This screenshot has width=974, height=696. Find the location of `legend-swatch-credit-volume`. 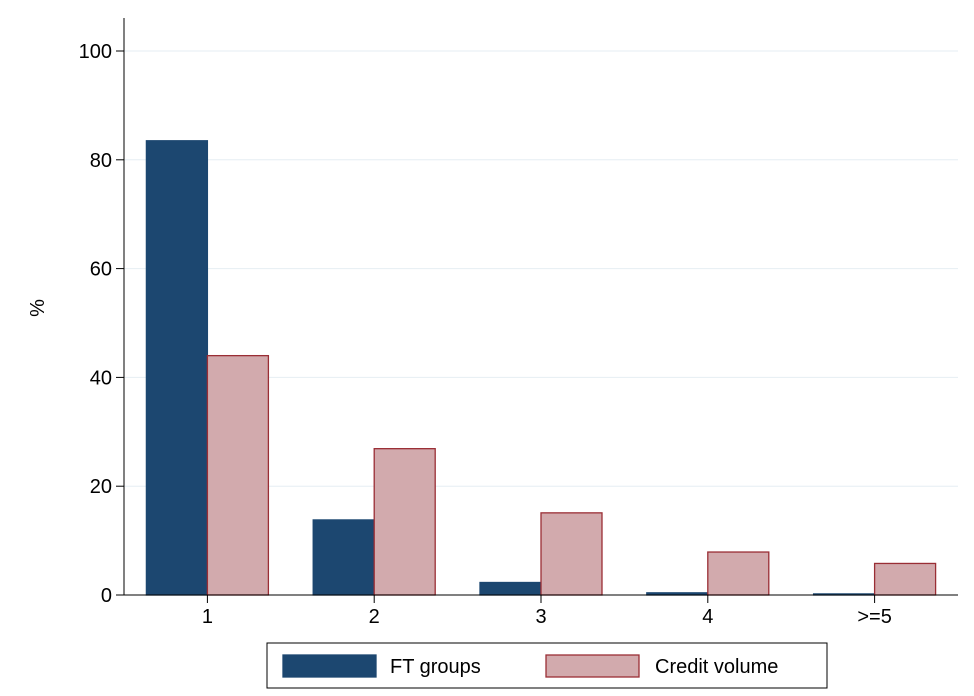

legend-swatch-credit-volume is located at coordinates (592, 666).